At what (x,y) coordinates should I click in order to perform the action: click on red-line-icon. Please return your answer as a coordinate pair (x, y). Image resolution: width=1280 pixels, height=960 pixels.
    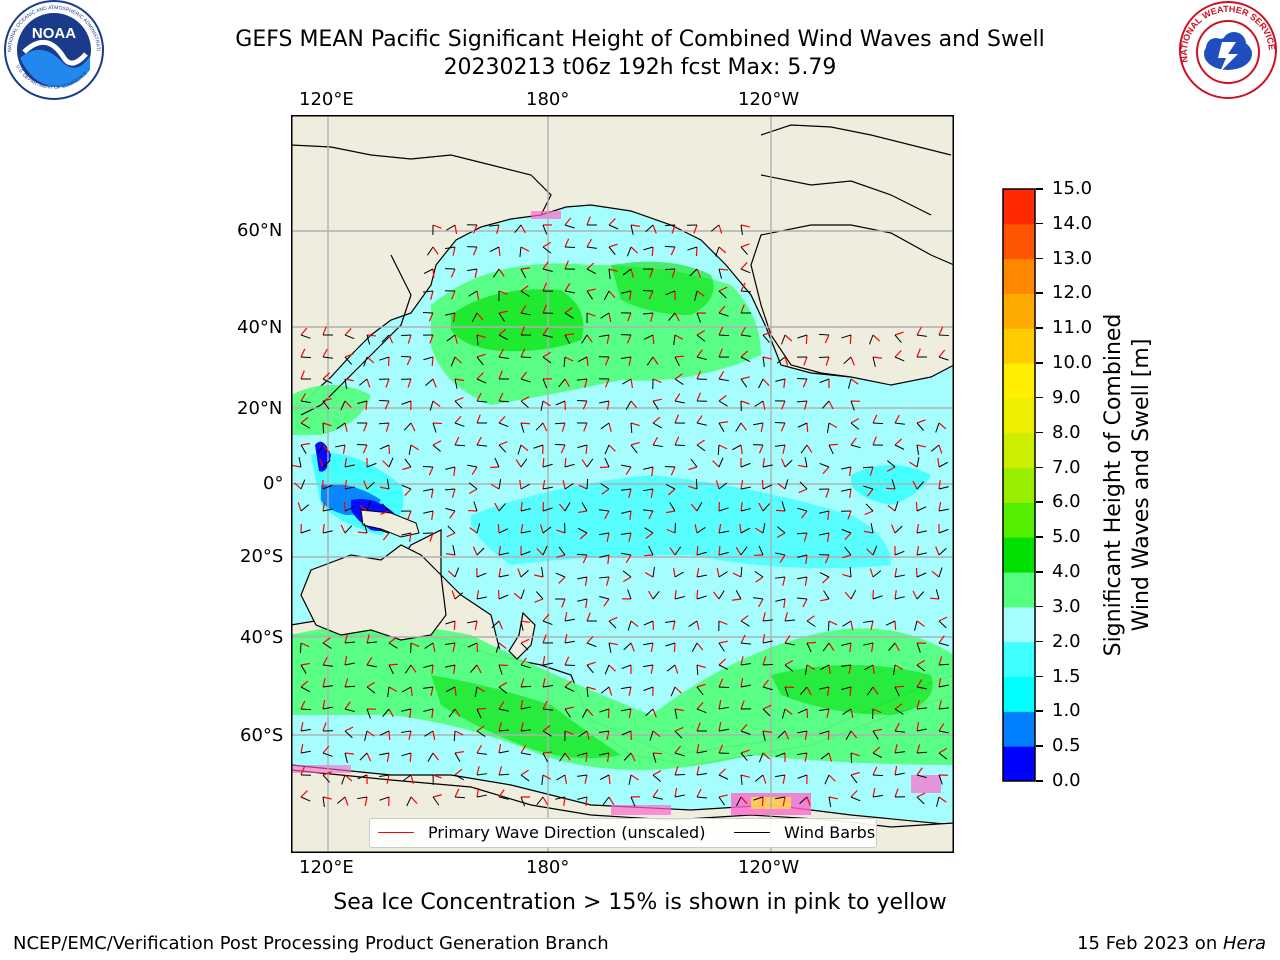
    Looking at the image, I should click on (396, 832).